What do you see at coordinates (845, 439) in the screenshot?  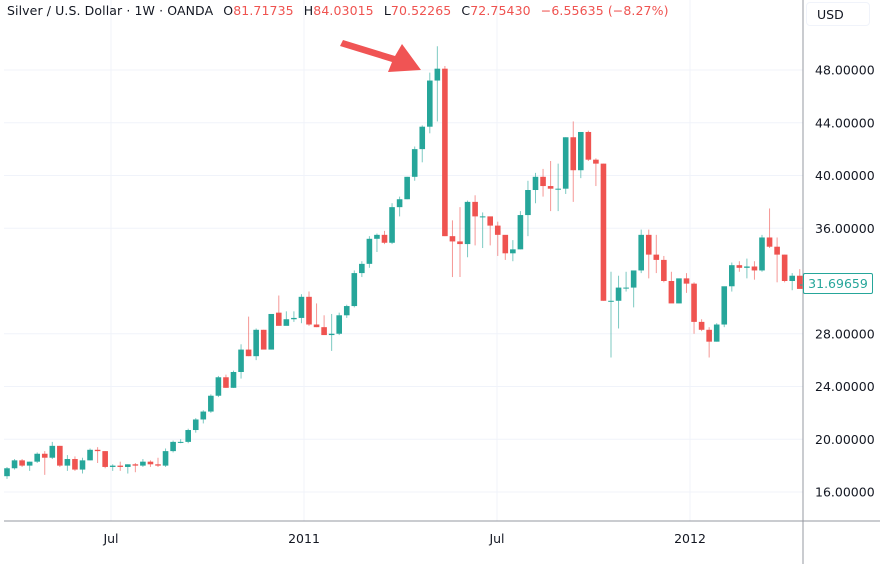 I see `price-tick-label: 20.00000` at bounding box center [845, 439].